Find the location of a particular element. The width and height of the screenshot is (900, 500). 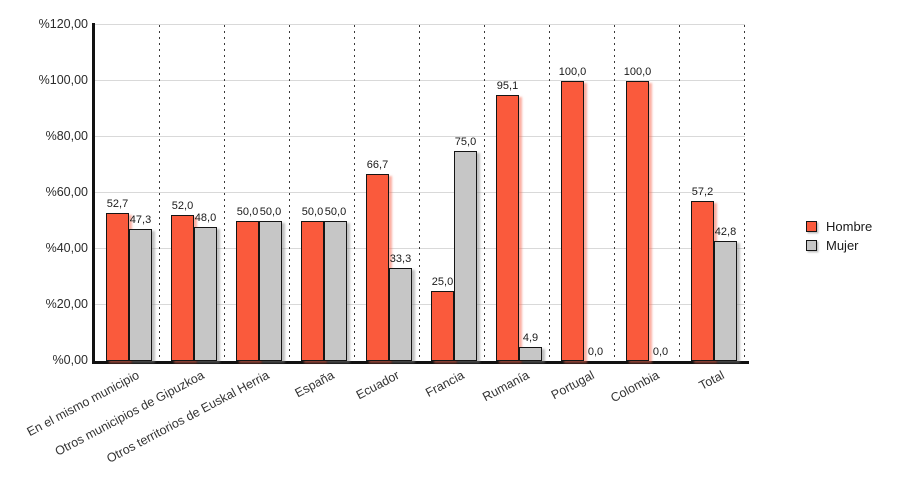

bar-value-label: 33,3 is located at coordinates (400, 258).